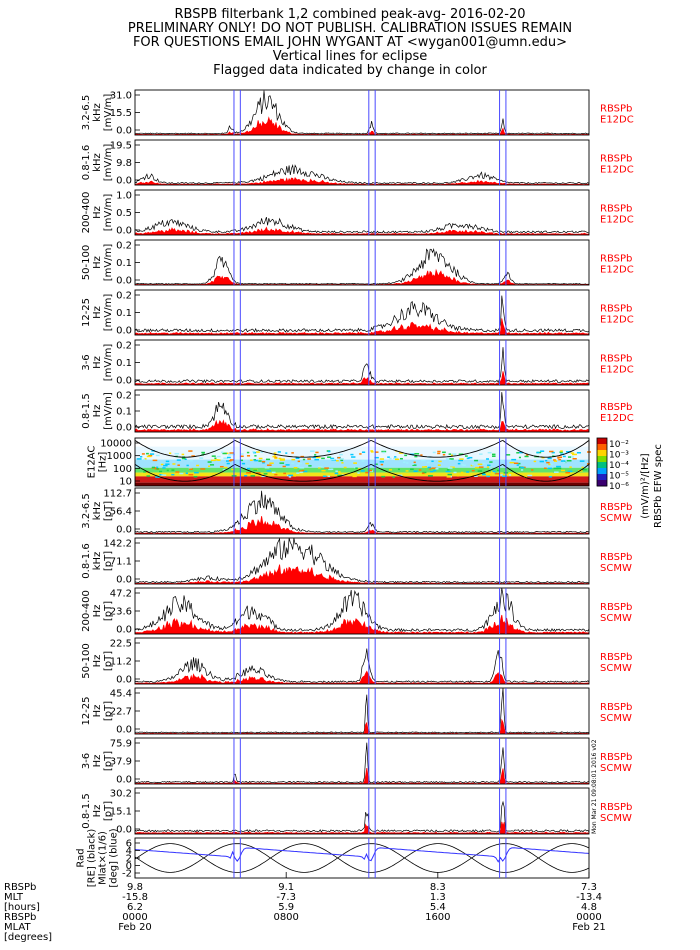  Describe the element at coordinates (97, 112) in the screenshot. I see `y-axis-label: kHz` at that location.